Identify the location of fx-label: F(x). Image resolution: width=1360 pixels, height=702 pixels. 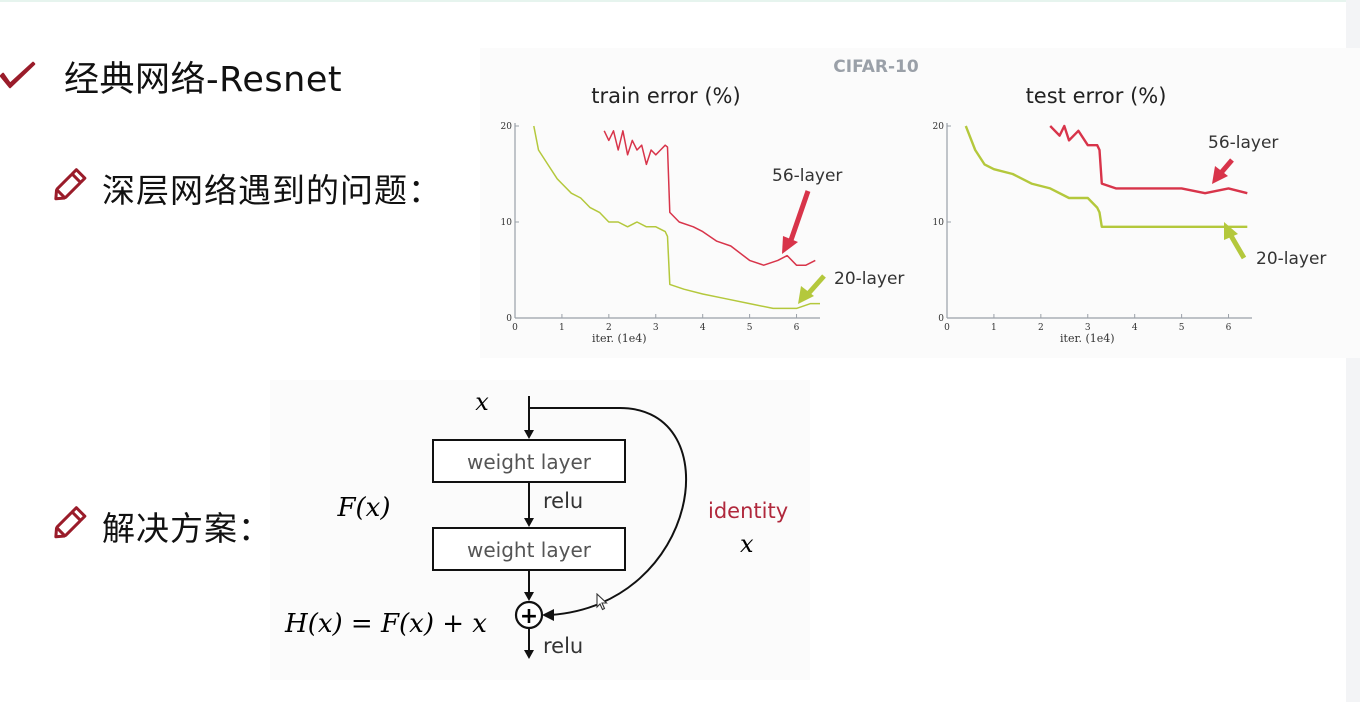
(364, 508).